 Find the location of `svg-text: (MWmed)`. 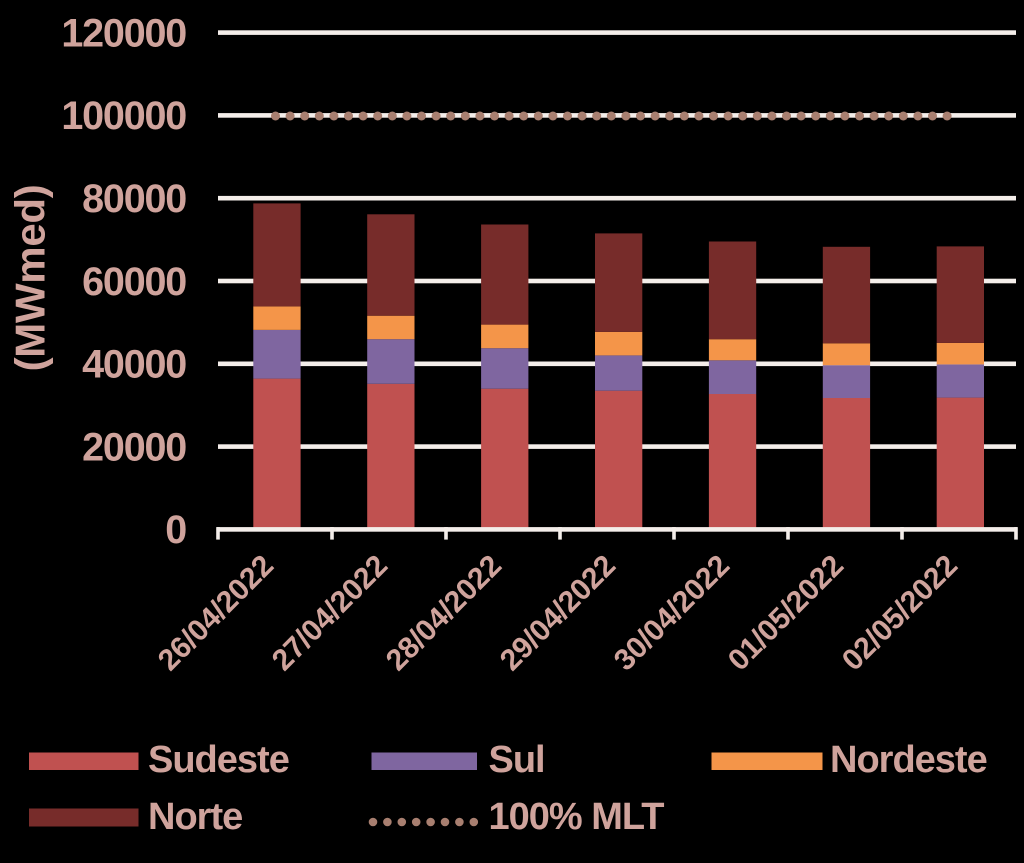

svg-text: (MWmed) is located at coordinates (30, 278).